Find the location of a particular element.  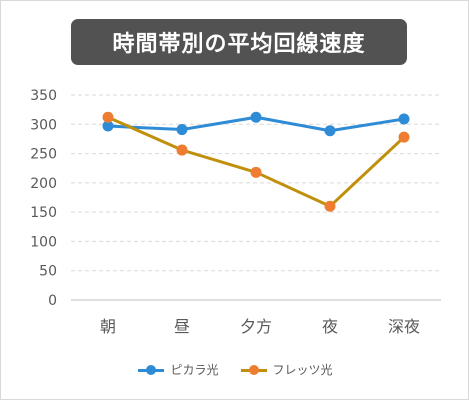

legend-swatch-flets is located at coordinates (253, 369).